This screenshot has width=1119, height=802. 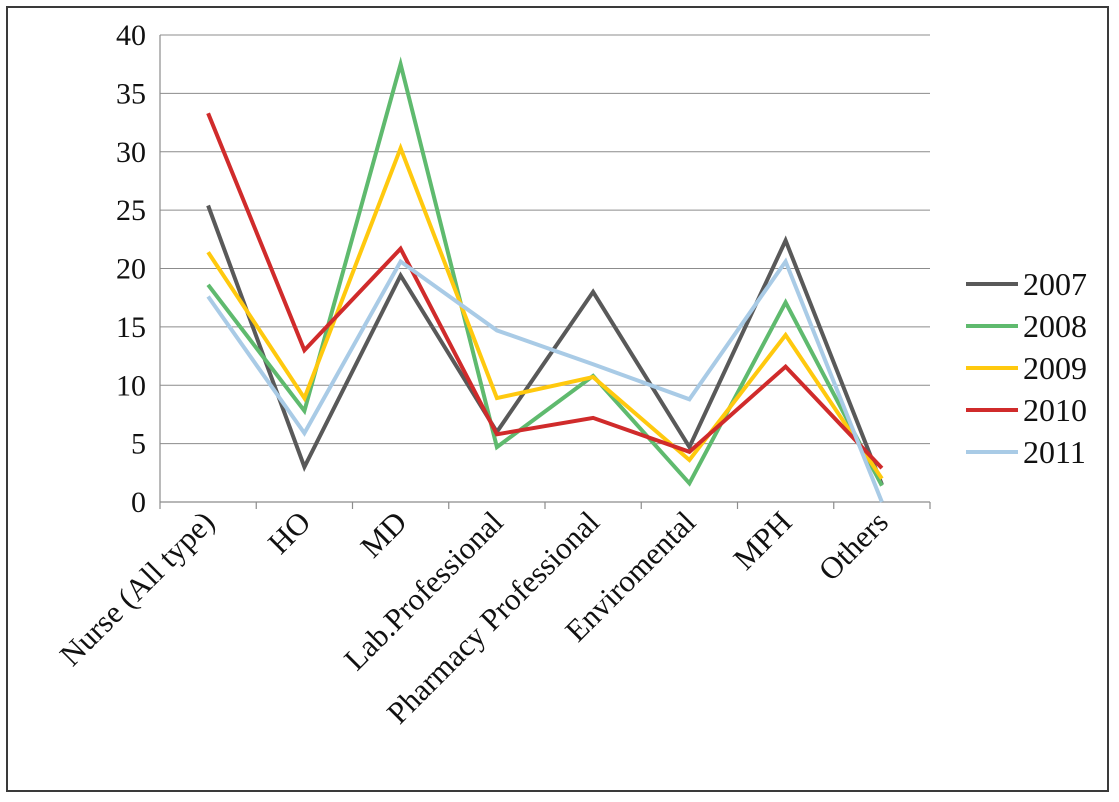 I want to click on x-tick-label: MPH, so click(x=762, y=540).